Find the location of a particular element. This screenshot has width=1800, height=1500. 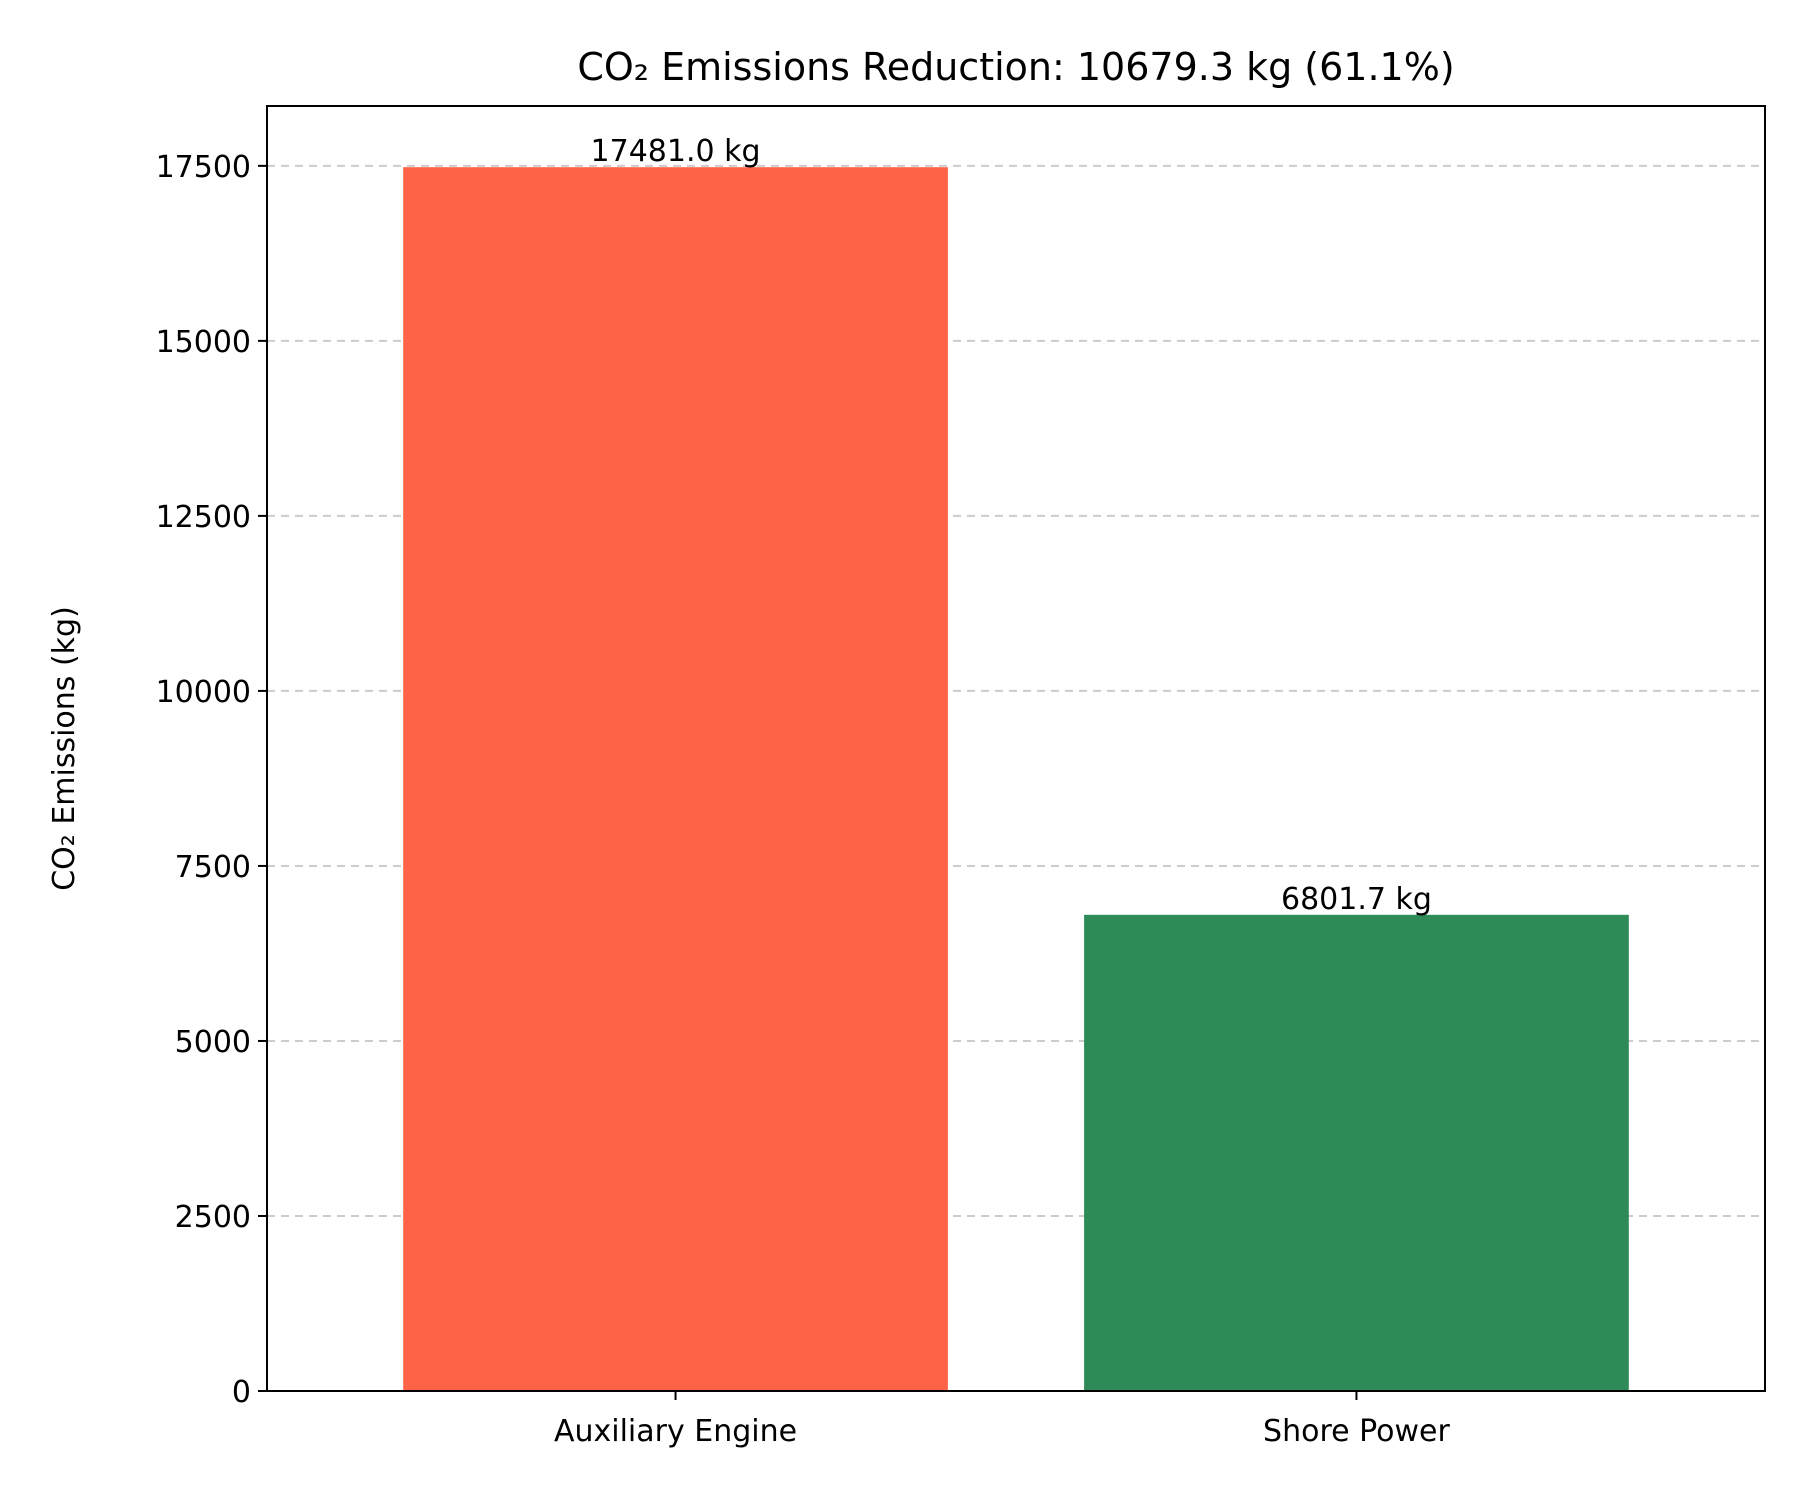

bar-value-label: 6801.7 kg is located at coordinates (1356, 899).